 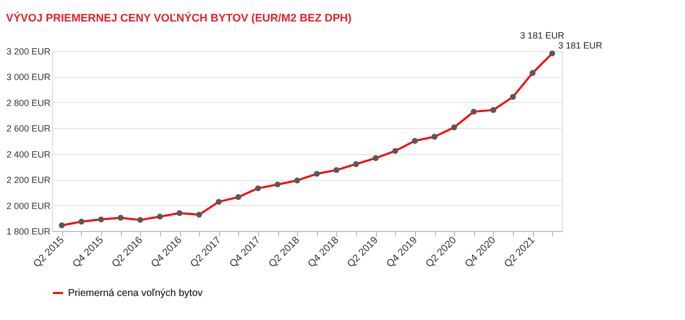 What do you see at coordinates (179, 17) in the screenshot?
I see `chart-title: VÝVOJ PRIEMERNEJ CENY VOĽNÝCH BYTOV (EUR/M2 BEZ DPH)` at bounding box center [179, 17].